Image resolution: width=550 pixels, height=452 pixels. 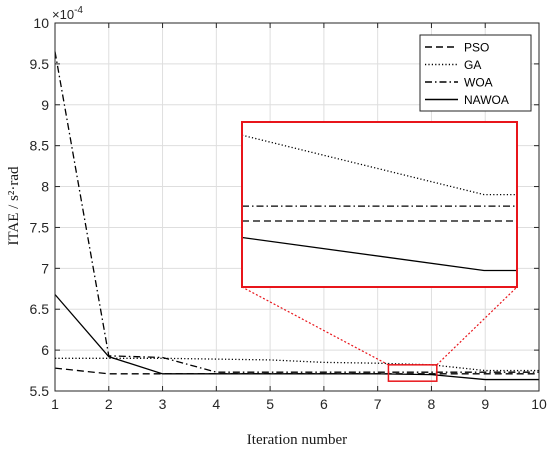 What do you see at coordinates (67, 13) in the screenshot?
I see `y-multiplier-label: ×10⁻⁴` at bounding box center [67, 13].